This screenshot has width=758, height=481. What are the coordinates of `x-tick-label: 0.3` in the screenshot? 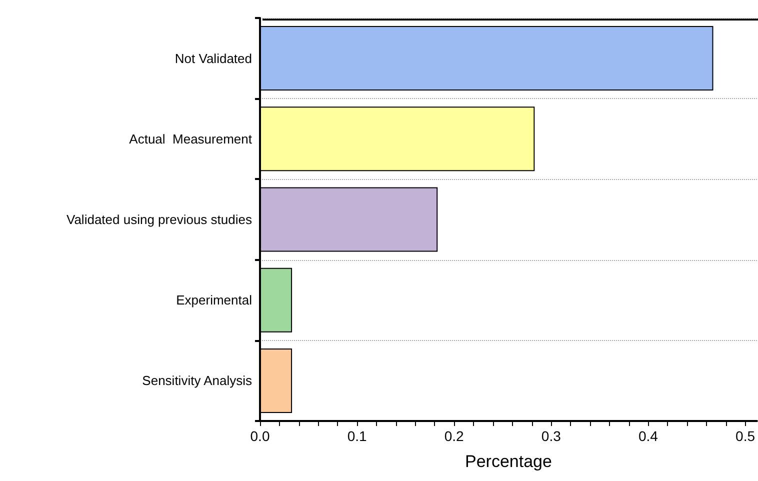 It's located at (551, 436).